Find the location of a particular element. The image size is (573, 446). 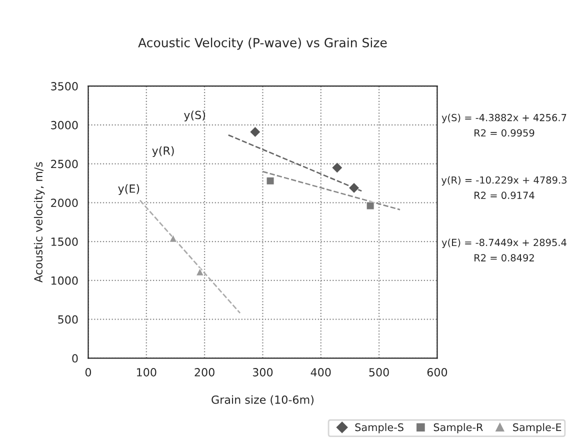

annotation: y(R) is located at coordinates (163, 152).